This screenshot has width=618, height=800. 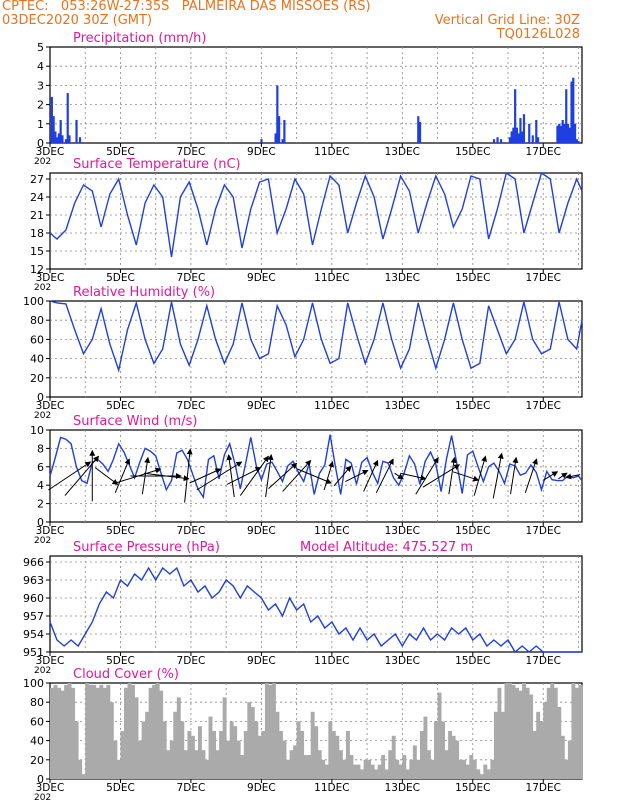 What do you see at coordinates (543, 406) in the screenshot?
I see `rh-xtick-label: 17DEC` at bounding box center [543, 406].